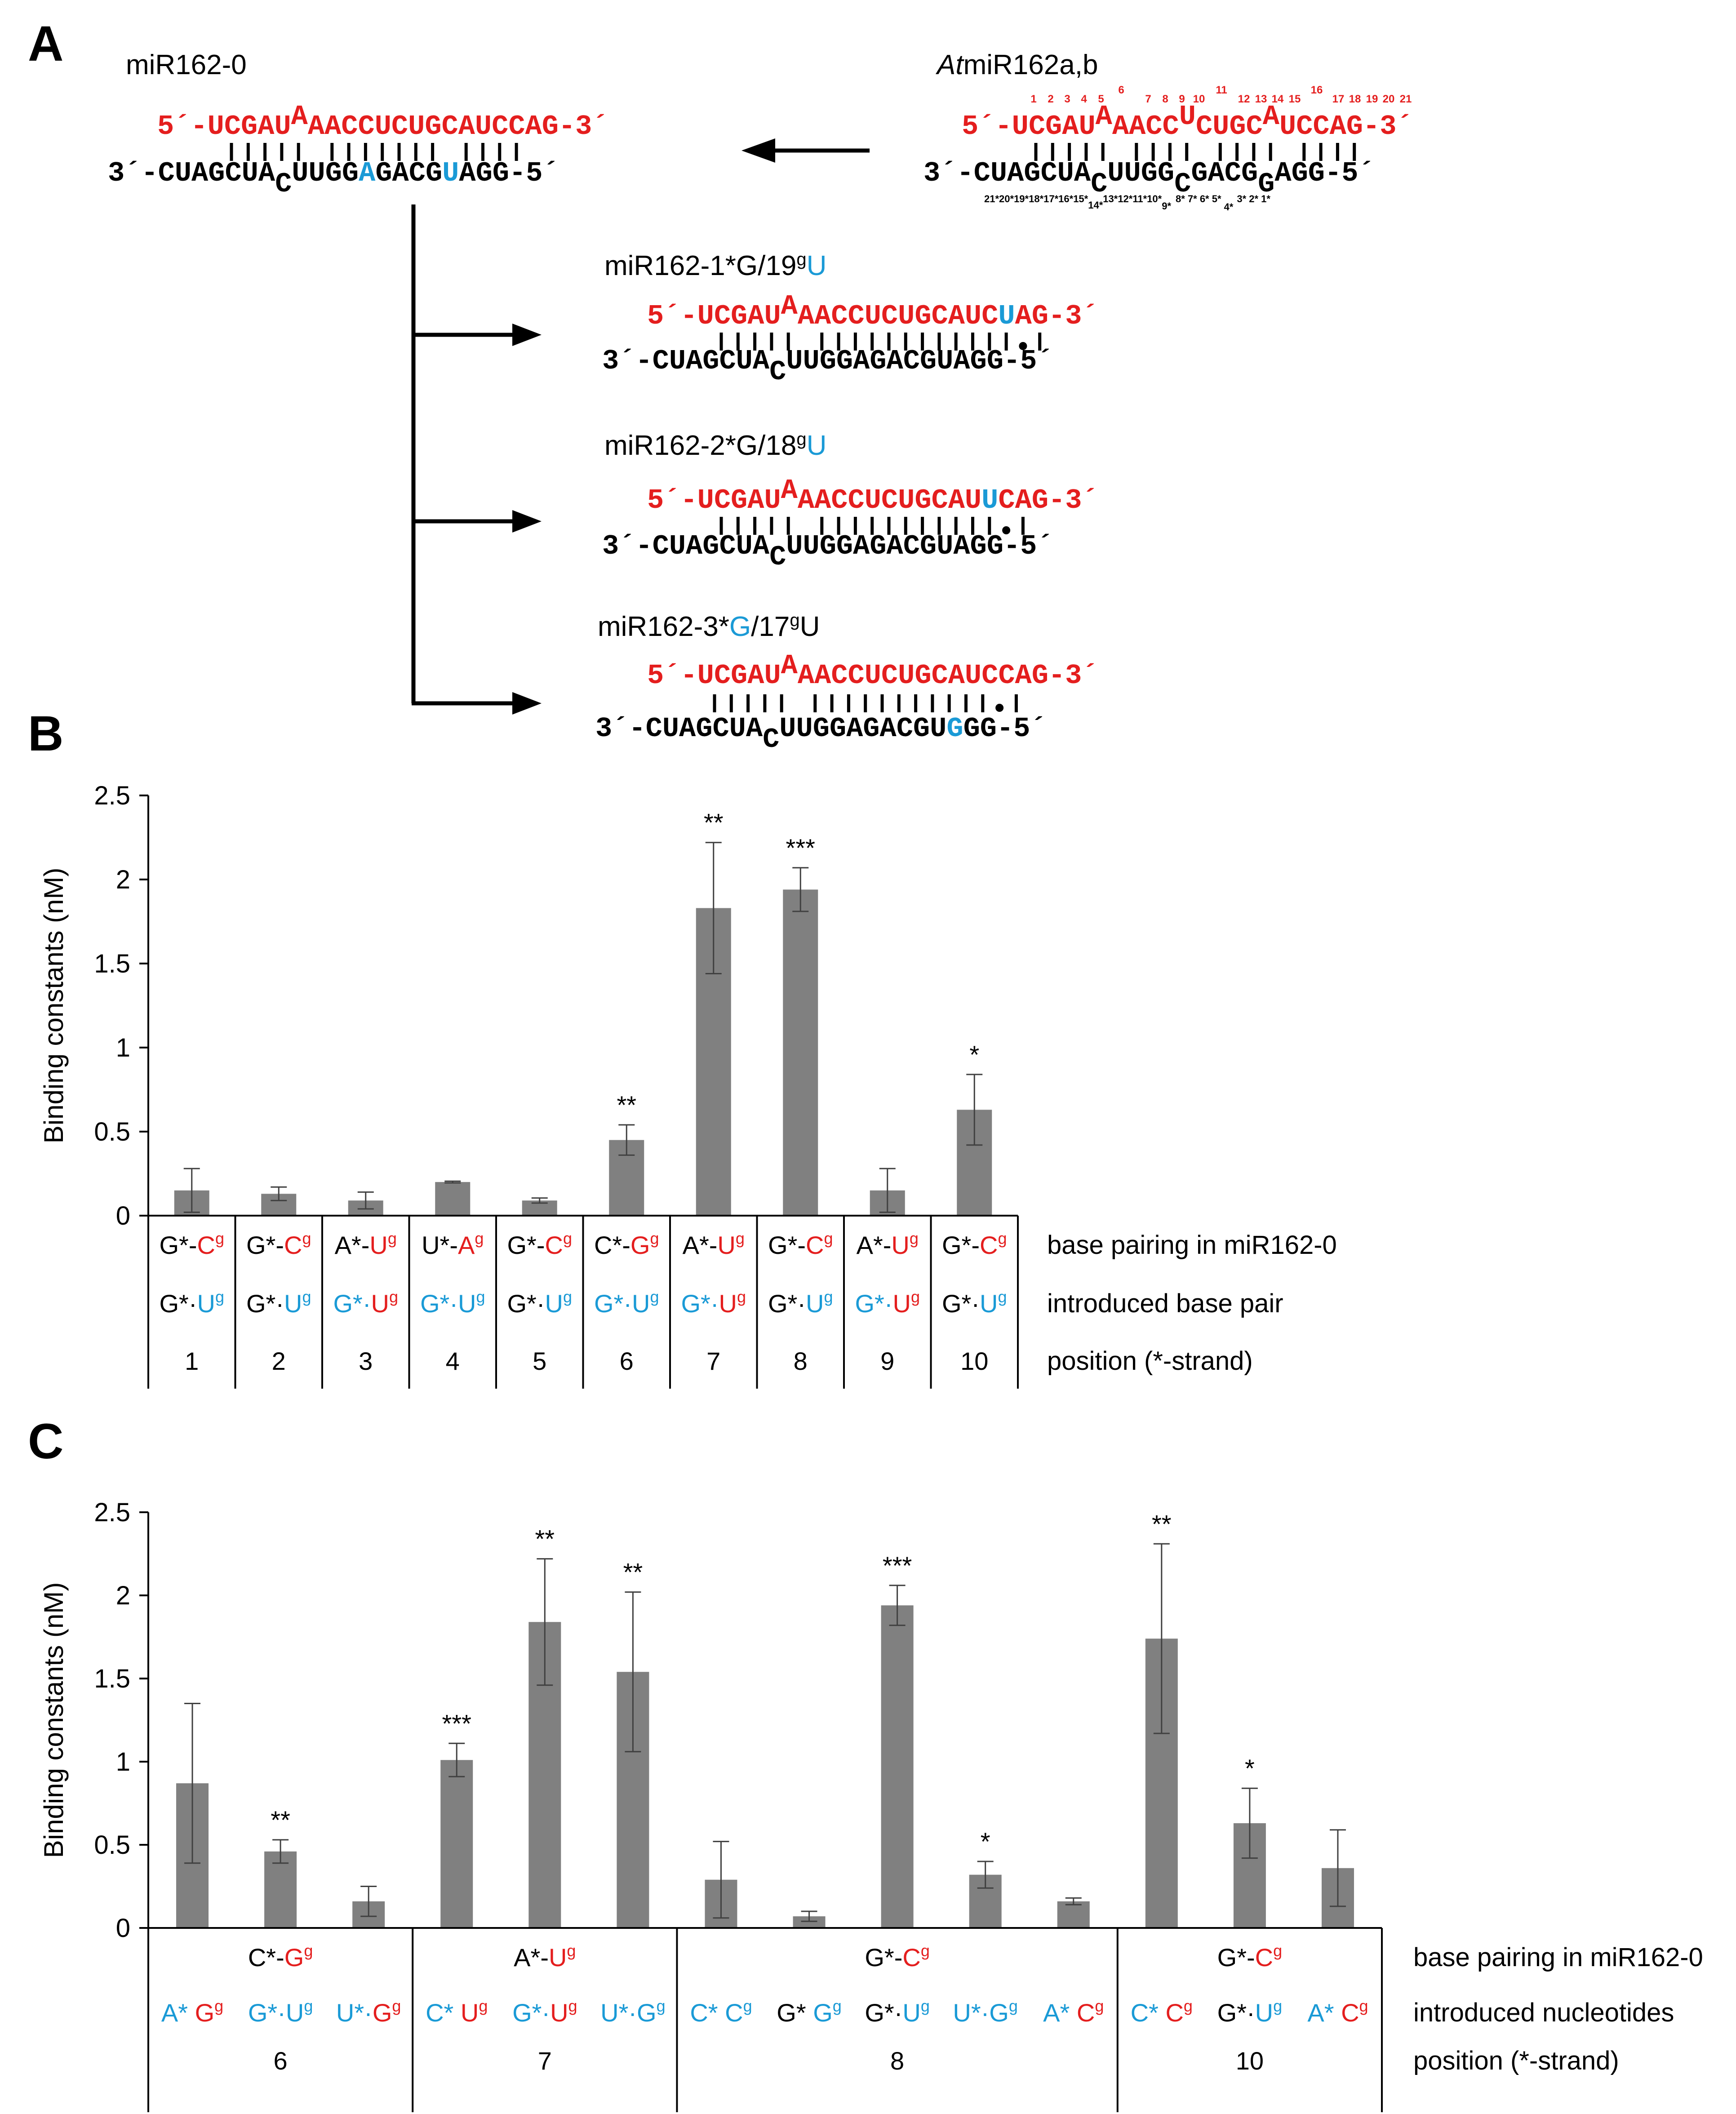 Image resolution: width=1736 pixels, height=2114 pixels. I want to click on table-cell-text: 8, so click(801, 1361).